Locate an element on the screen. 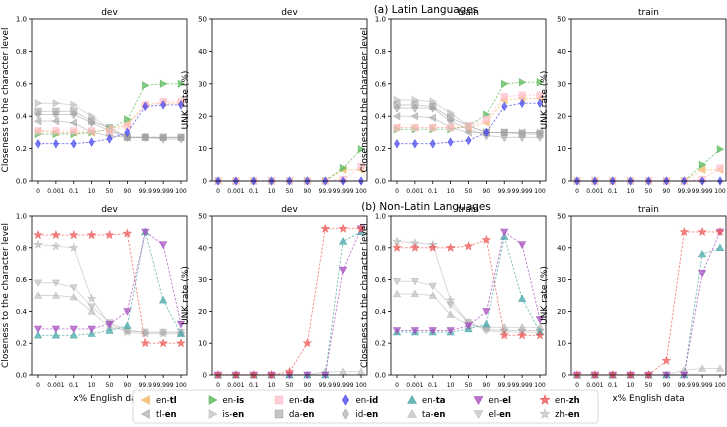  y-tick-label: 40 is located at coordinates (202, 248).